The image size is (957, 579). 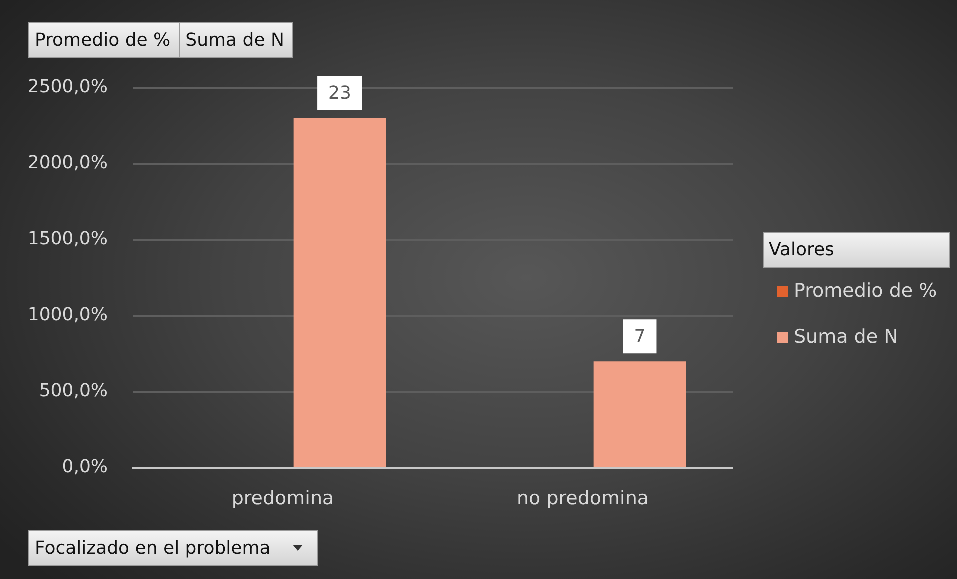 I want to click on legend-label: Promedio de %, so click(x=866, y=291).